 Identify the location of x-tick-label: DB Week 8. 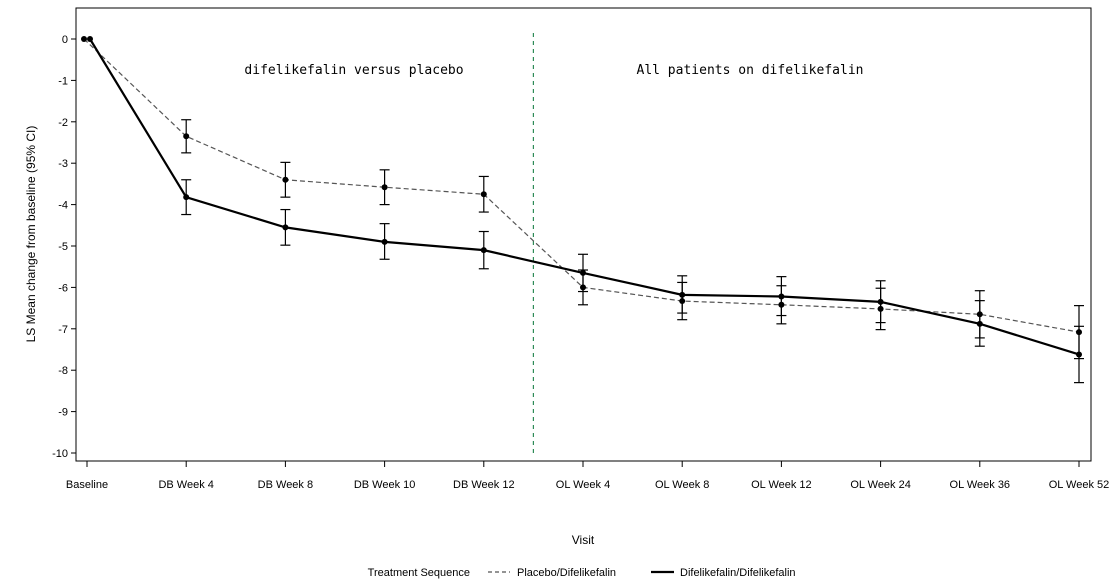
(285, 485).